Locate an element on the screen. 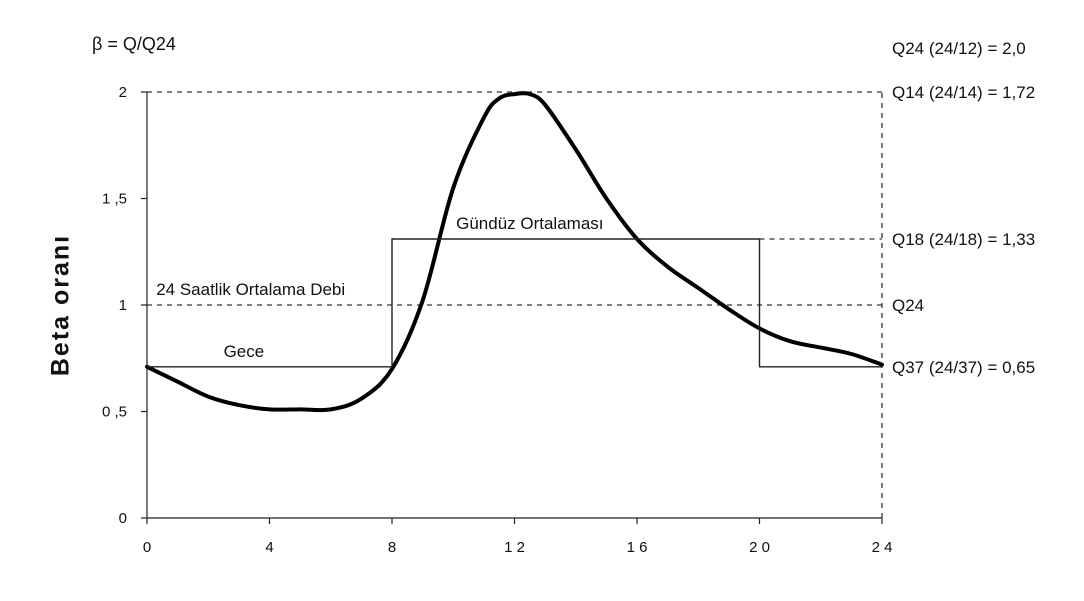 The image size is (1084, 601). annotation-7: Gece is located at coordinates (244, 351).